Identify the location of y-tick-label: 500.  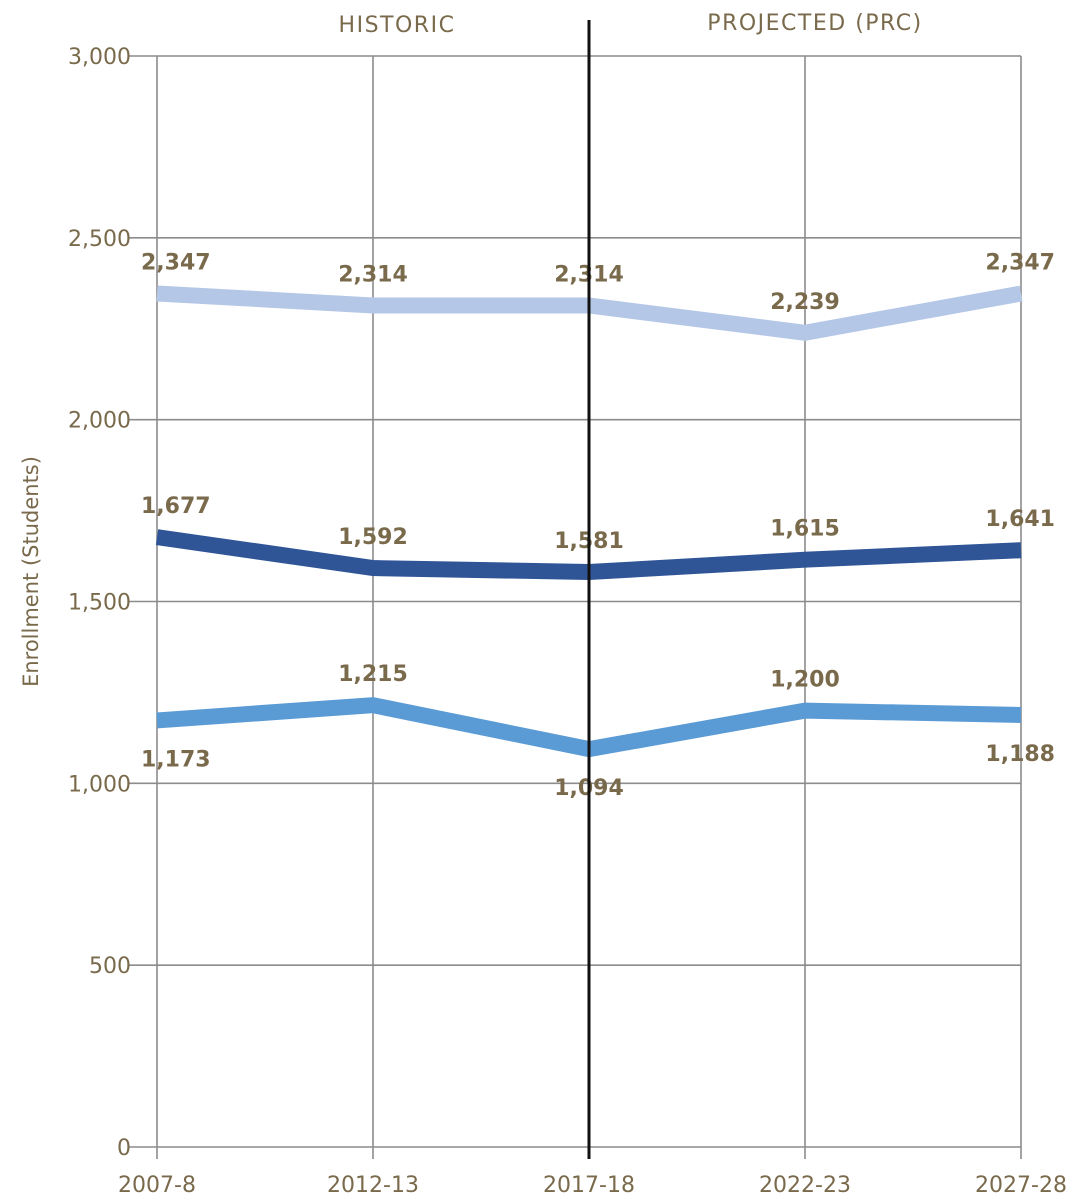
(110, 966).